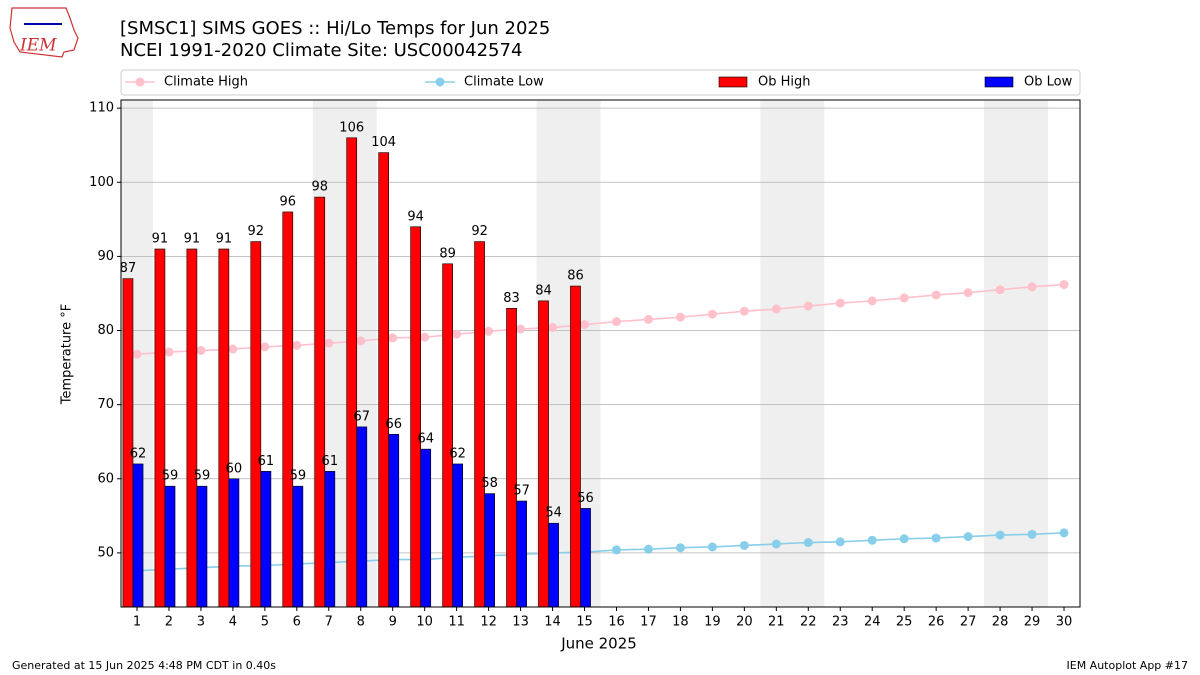 The width and height of the screenshot is (1200, 675). What do you see at coordinates (543, 290) in the screenshot?
I see `data-label: 84` at bounding box center [543, 290].